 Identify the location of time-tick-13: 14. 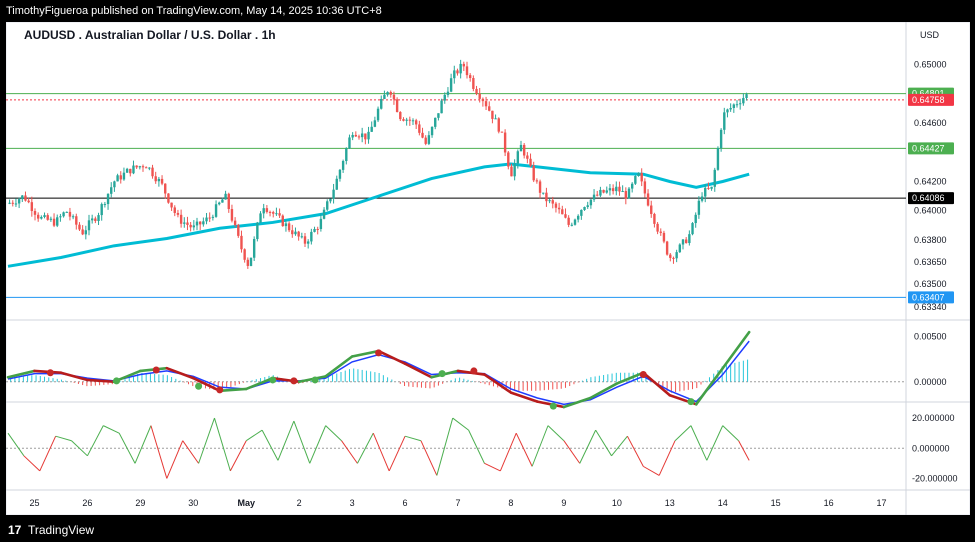
(723, 503).